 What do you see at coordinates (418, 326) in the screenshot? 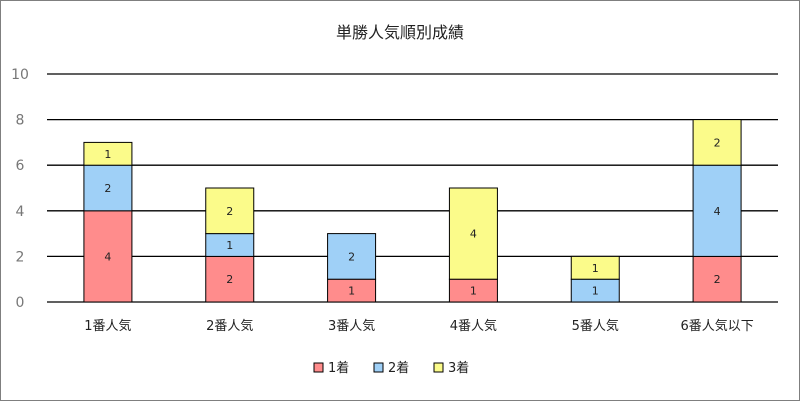
I see `x-axis-ticks: 1番人気 2番人気 3番人気 4番人気 5番人気 6番人気以下` at bounding box center [418, 326].